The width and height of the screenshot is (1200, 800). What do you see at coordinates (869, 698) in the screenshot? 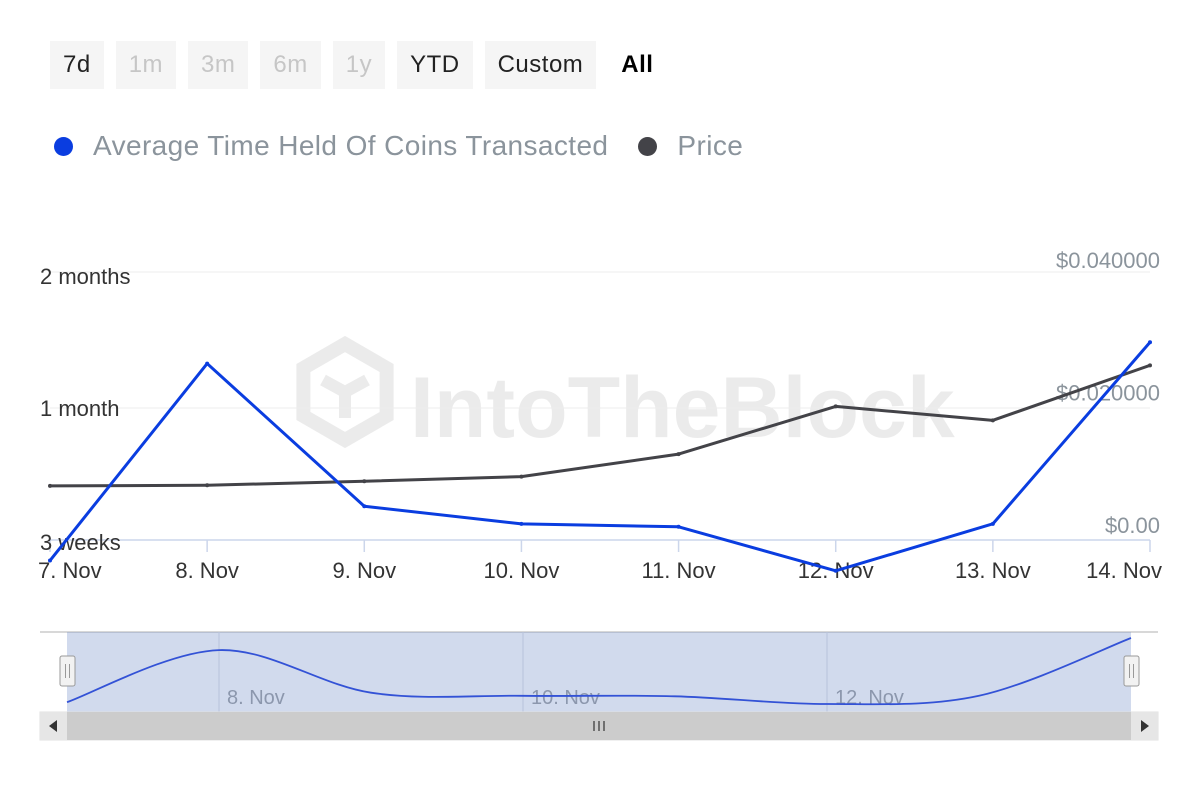
I see `navigator-label-2: 12. Nov` at bounding box center [869, 698].